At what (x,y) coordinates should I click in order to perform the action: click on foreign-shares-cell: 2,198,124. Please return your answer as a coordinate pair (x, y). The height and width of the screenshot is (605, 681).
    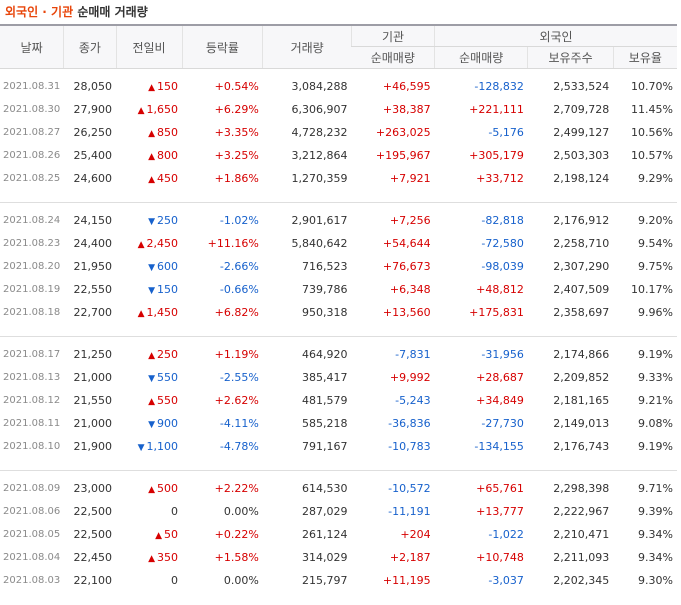
    Looking at the image, I should click on (581, 178).